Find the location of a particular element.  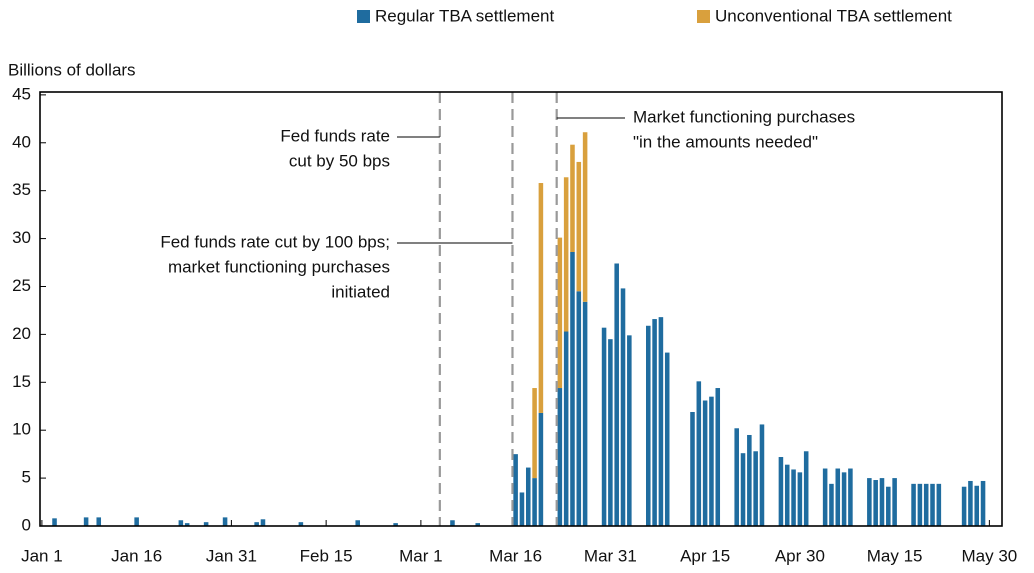

x-tick-label: Apr 15 is located at coordinates (705, 555).